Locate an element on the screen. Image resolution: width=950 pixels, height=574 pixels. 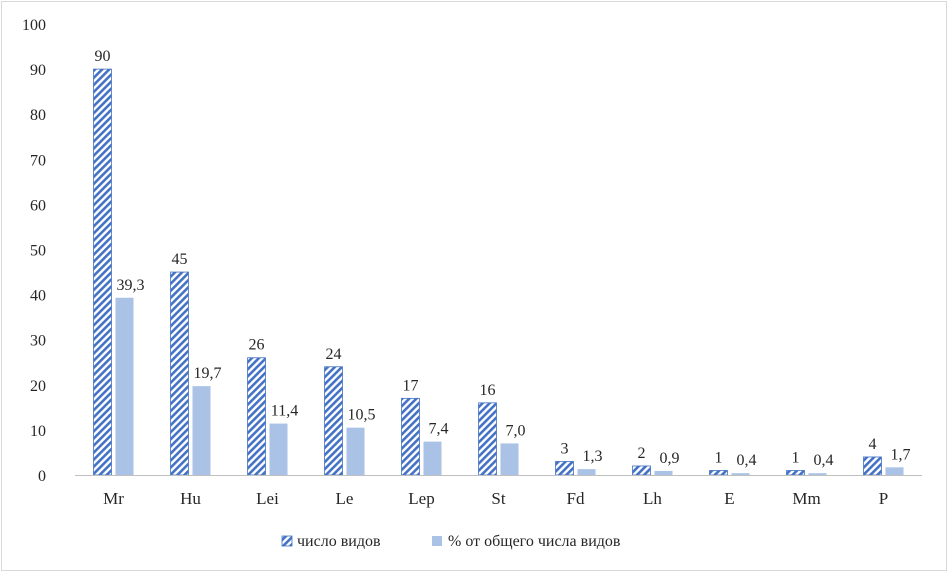
x-category-label: P is located at coordinates (883, 498).